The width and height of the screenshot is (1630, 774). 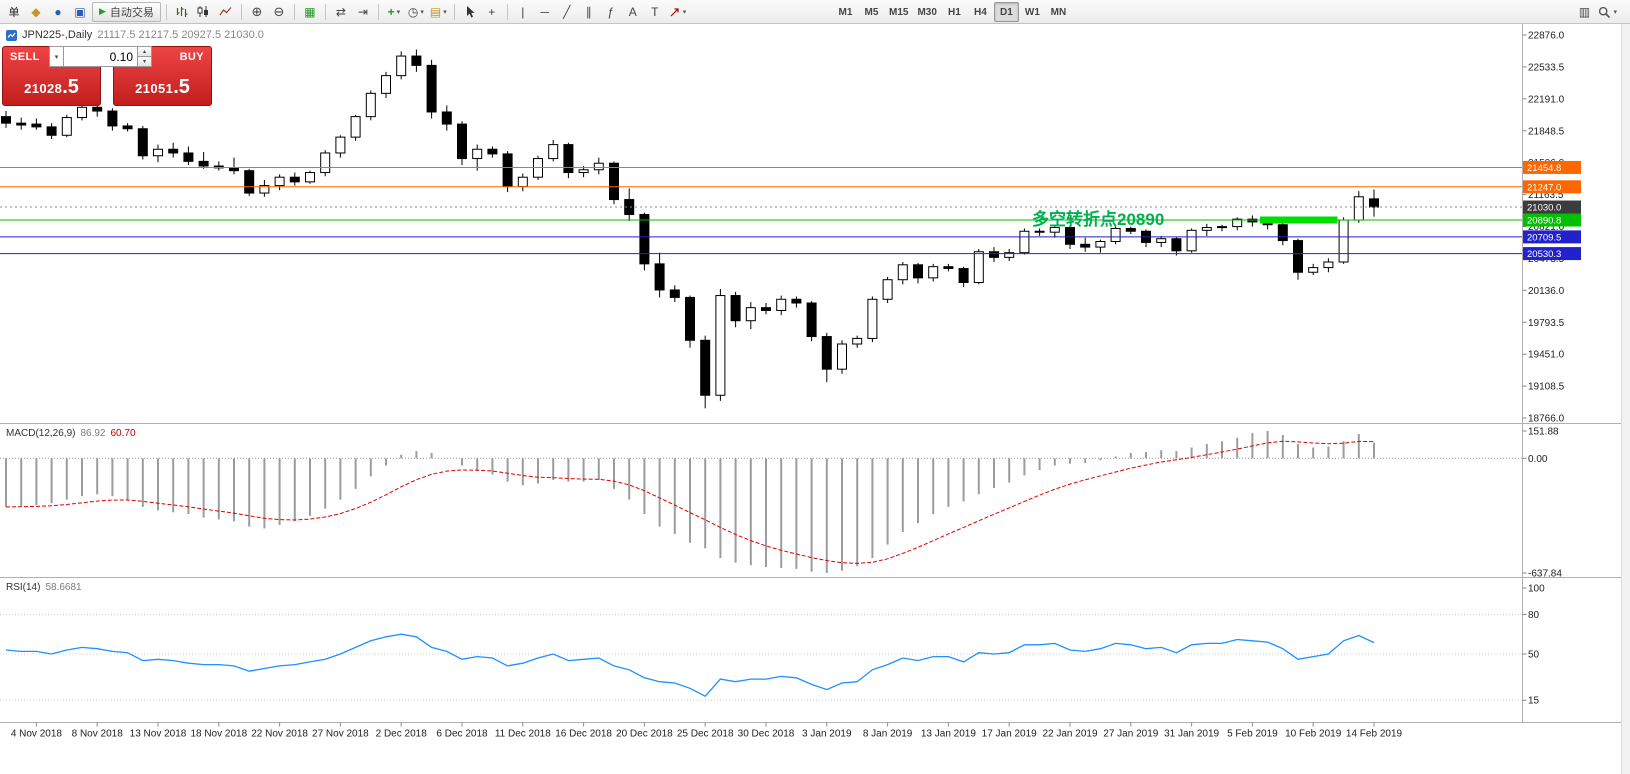 What do you see at coordinates (126, 11) in the screenshot?
I see `autotrading-button: ▶ 自动交易` at bounding box center [126, 11].